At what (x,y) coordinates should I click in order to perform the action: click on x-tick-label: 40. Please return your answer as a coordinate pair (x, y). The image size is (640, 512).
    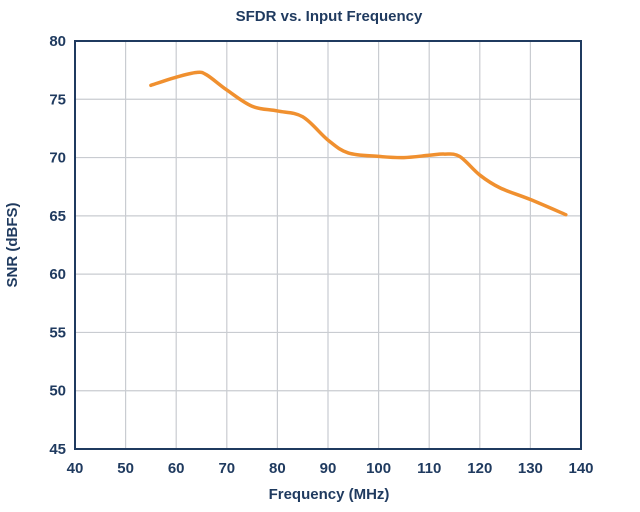
    Looking at the image, I should click on (75, 468).